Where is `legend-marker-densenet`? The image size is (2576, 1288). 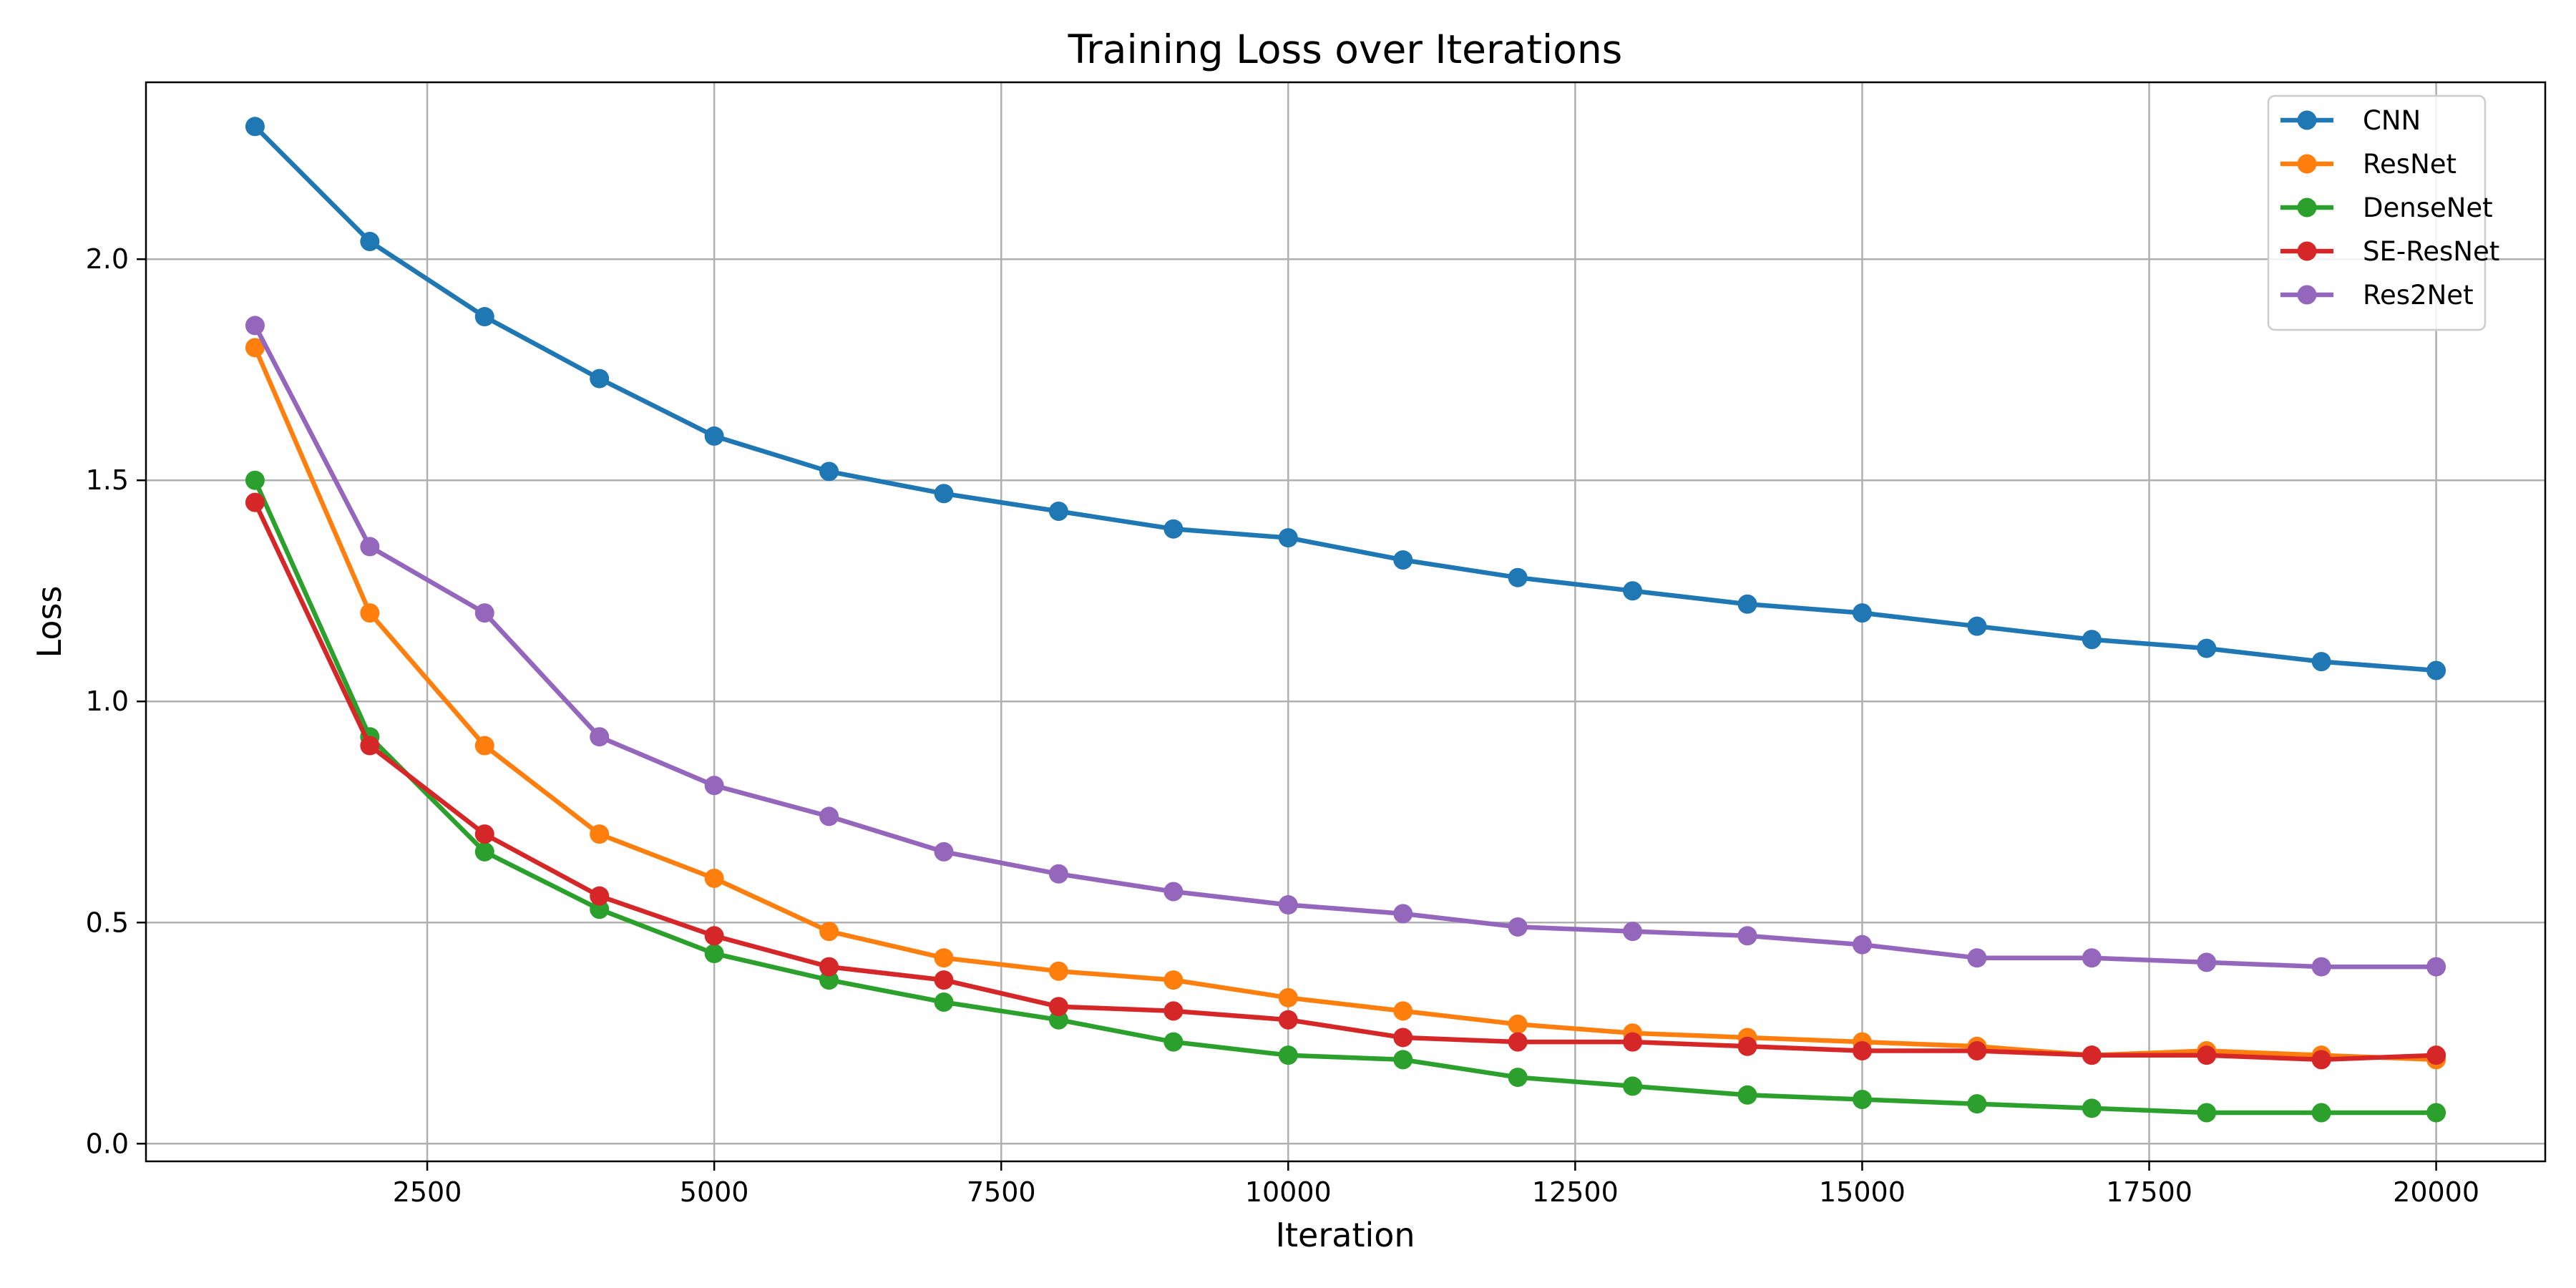
legend-marker-densenet is located at coordinates (2307, 208).